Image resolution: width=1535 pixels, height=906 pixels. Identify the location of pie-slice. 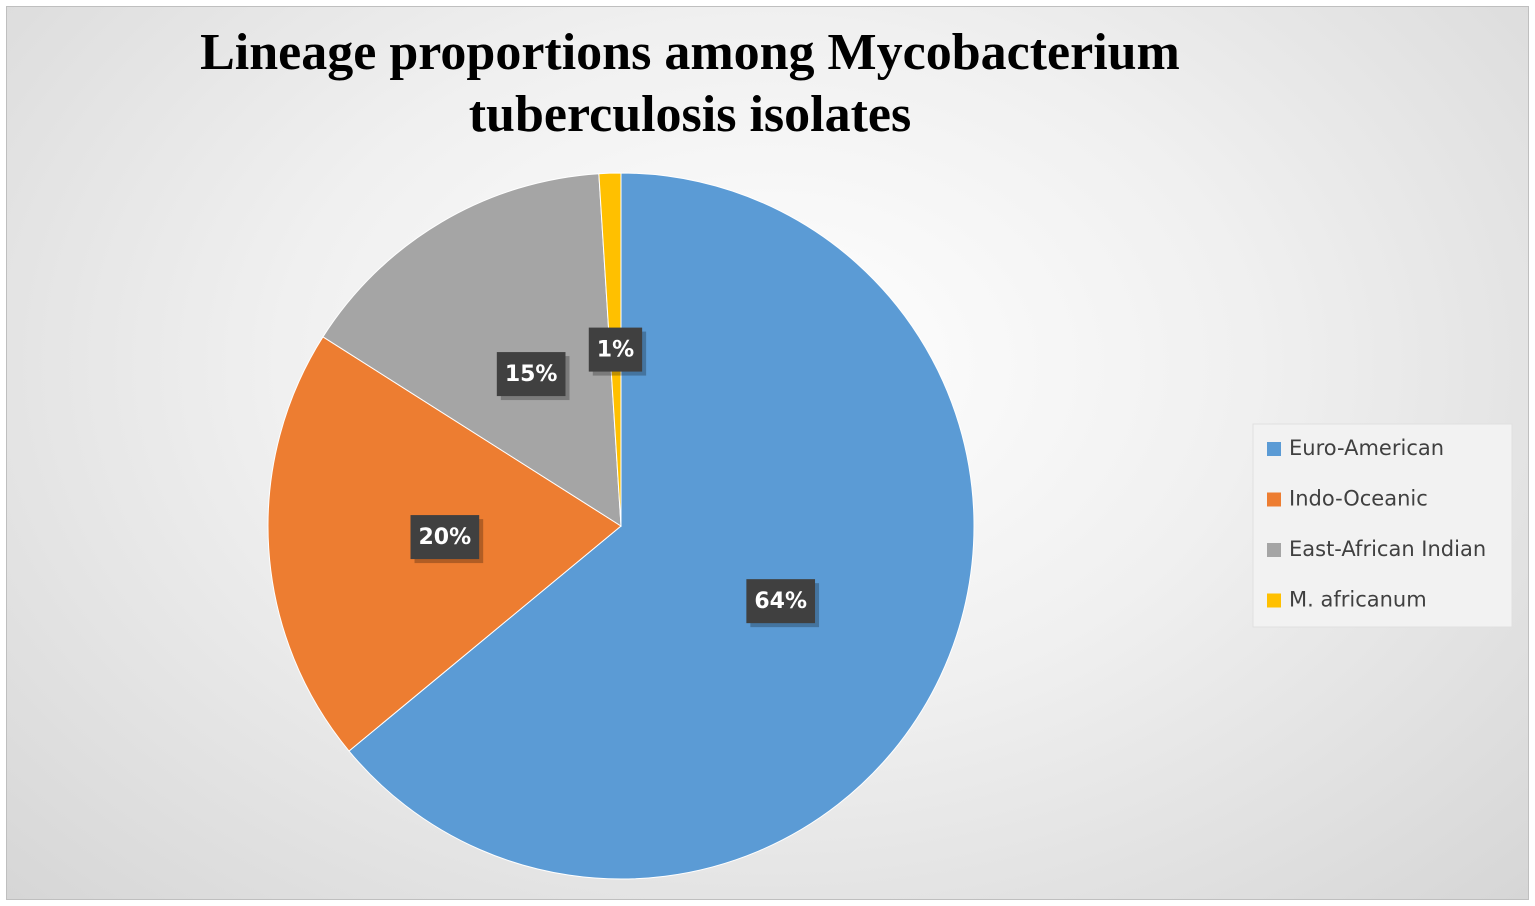
(472, 350).